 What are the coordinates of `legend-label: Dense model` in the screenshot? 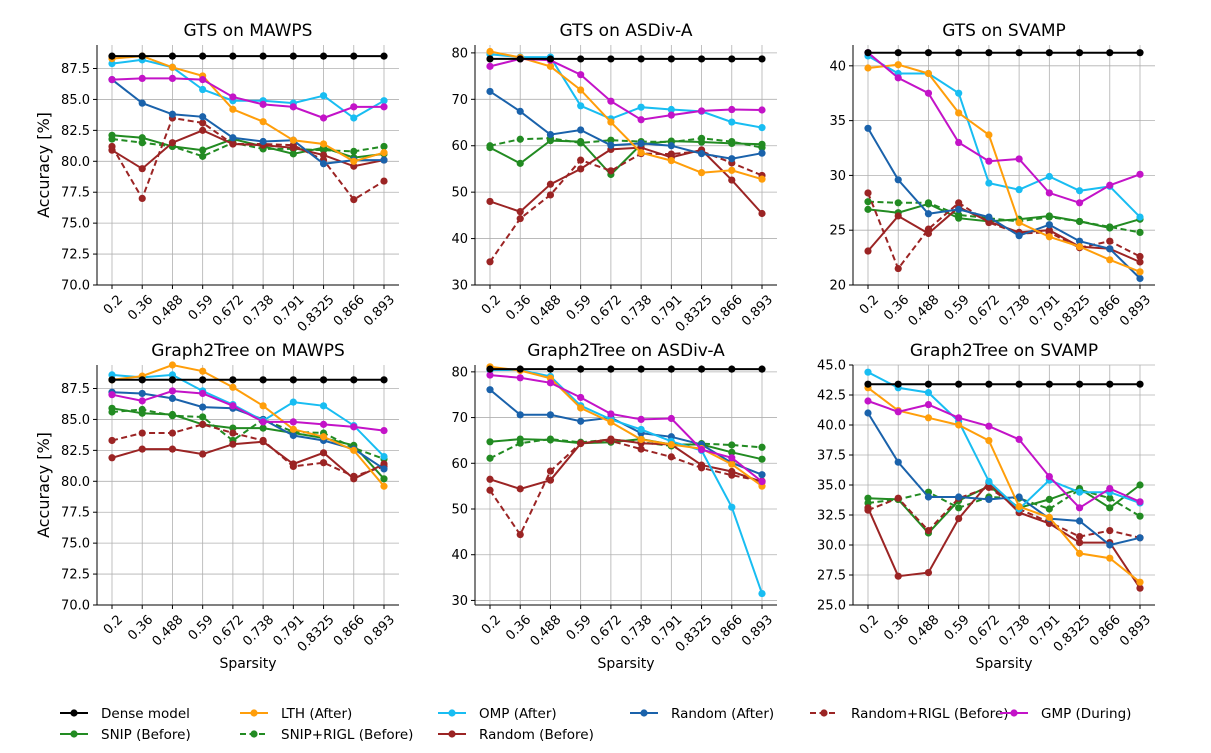 It's located at (145, 714).